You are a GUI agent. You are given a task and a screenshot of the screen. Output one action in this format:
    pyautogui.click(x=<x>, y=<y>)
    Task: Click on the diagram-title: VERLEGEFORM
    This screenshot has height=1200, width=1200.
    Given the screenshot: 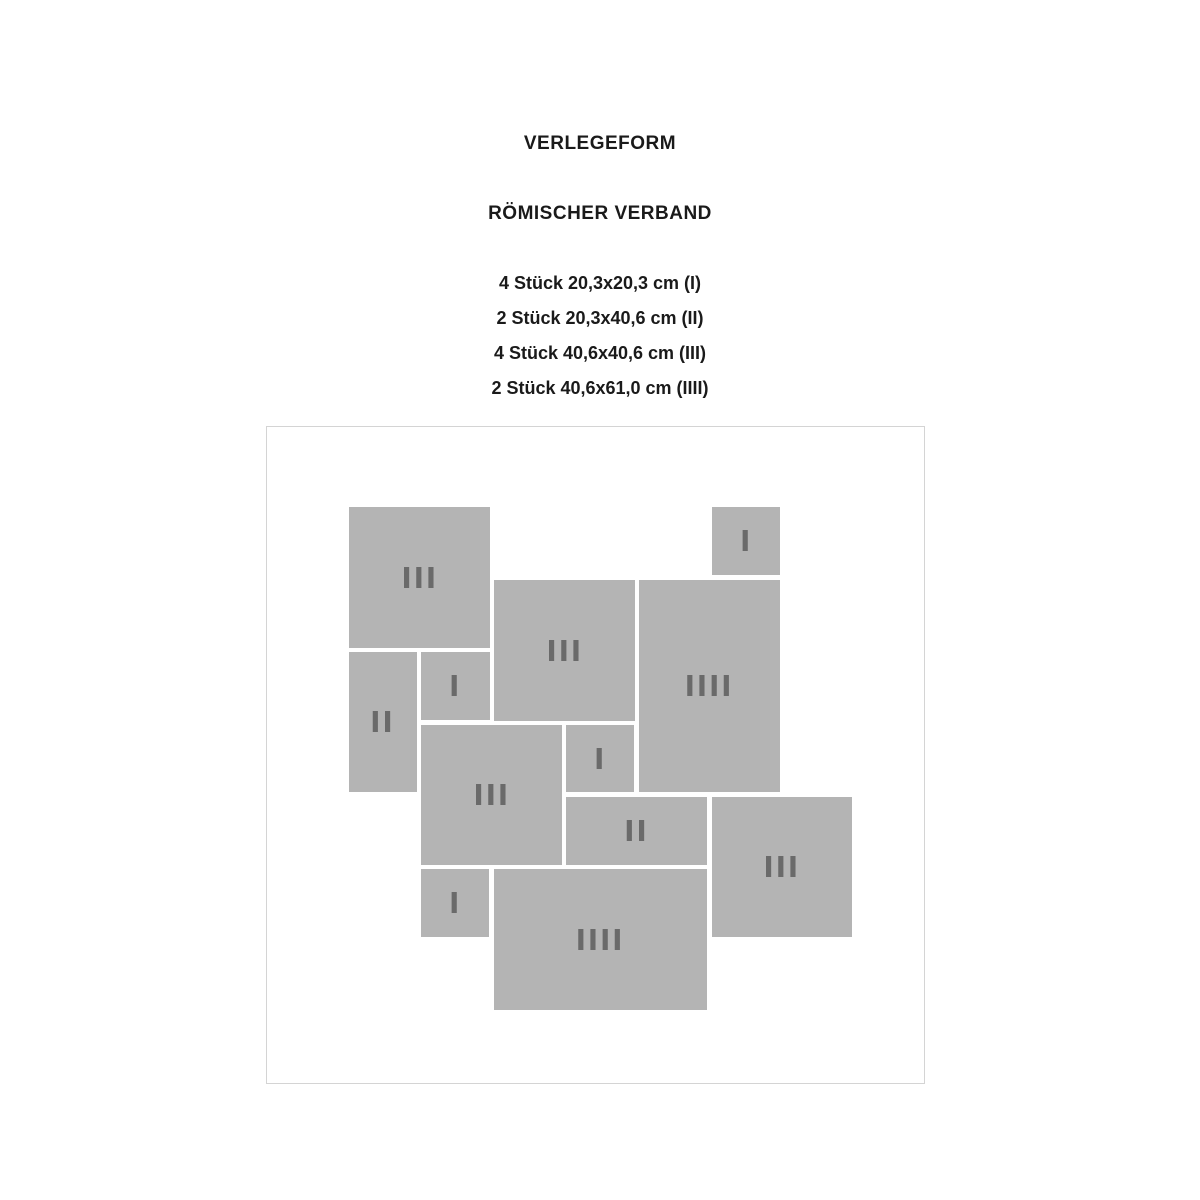 What is the action you would take?
    pyautogui.click(x=600, y=143)
    